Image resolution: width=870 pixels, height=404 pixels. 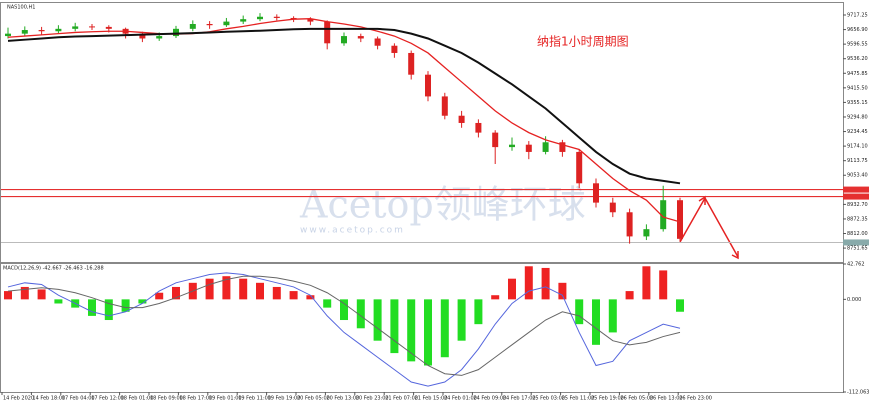 I want to click on x-tick-label: 20 Feb 23:00, so click(x=372, y=399).